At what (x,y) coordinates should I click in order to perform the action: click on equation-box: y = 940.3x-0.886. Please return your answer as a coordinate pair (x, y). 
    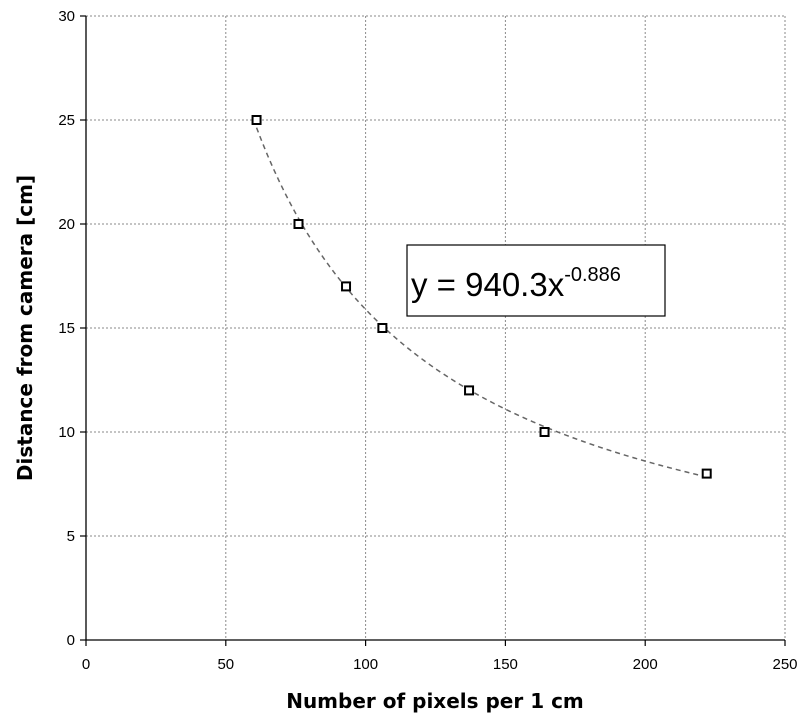
    Looking at the image, I should click on (536, 280).